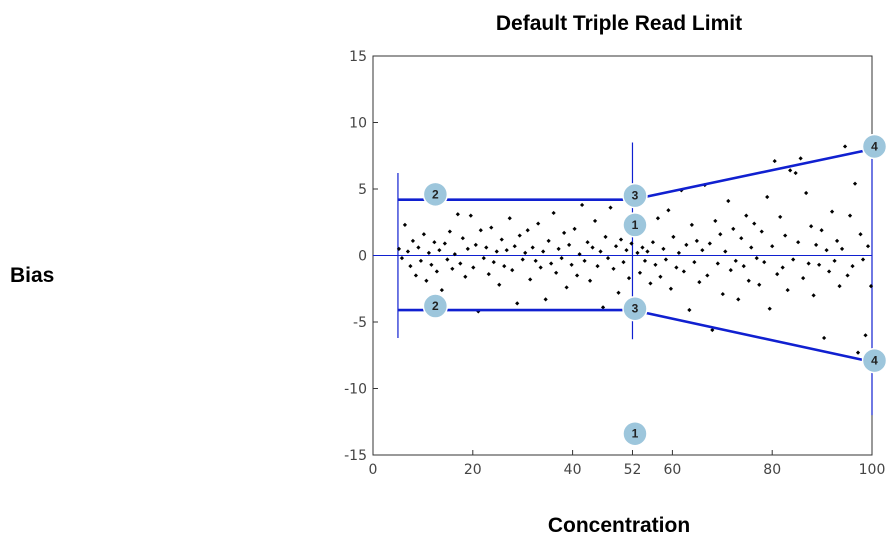 This screenshot has width=888, height=535. I want to click on y-tick-label-4: -5, so click(360, 323).